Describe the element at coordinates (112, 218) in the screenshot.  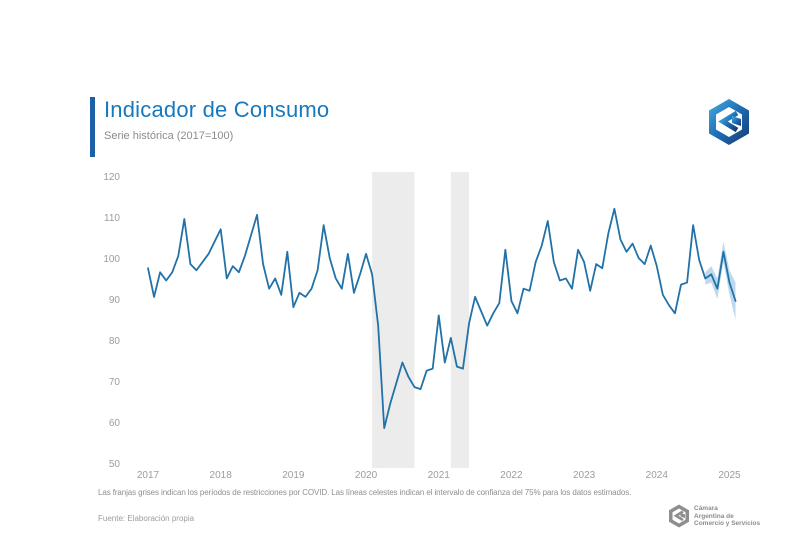
I see `y-tick-label: 110` at that location.